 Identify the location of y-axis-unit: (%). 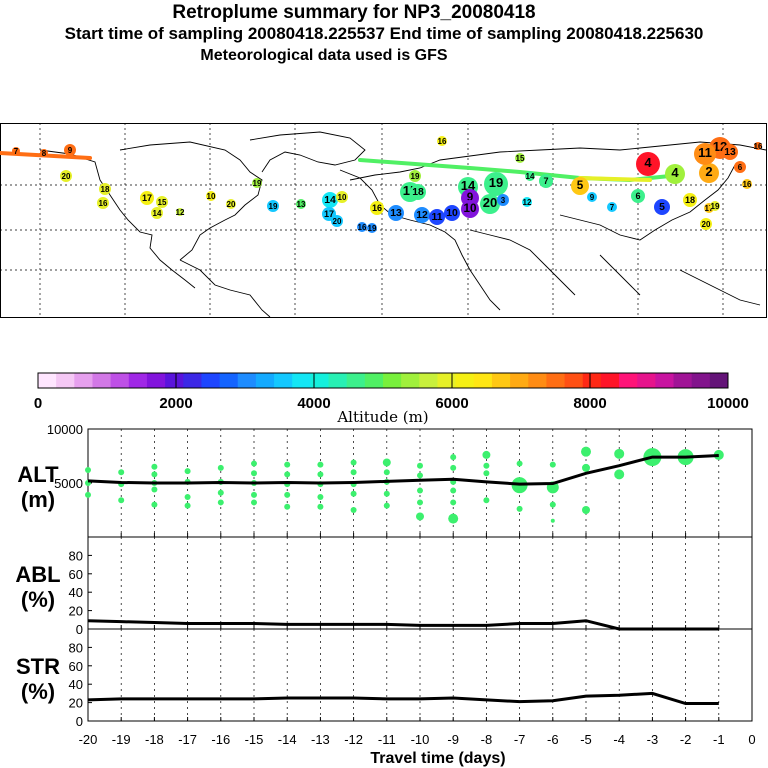
(38, 599).